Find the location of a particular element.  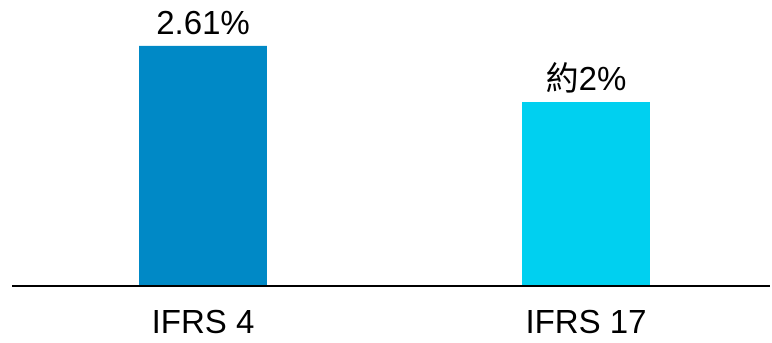

data-label-ifrs-17: 約2% is located at coordinates (586, 78).